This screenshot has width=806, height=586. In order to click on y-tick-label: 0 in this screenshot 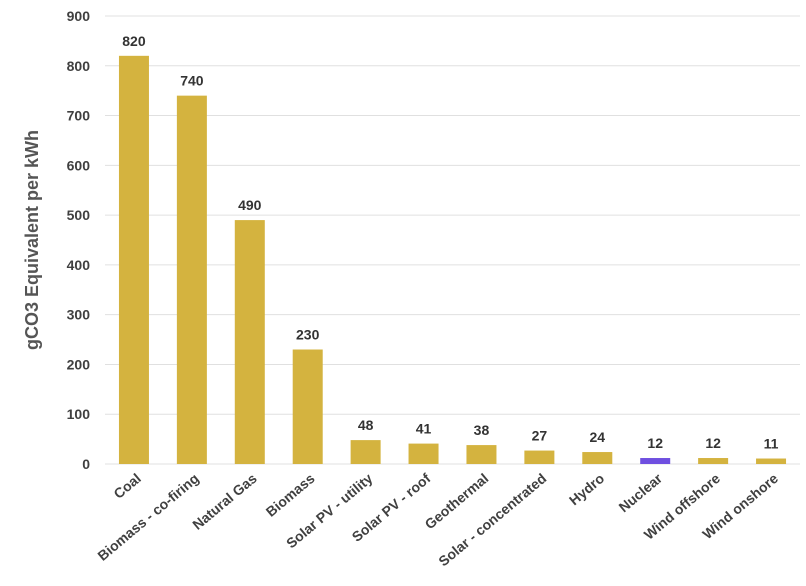, I will do `click(86, 464)`.